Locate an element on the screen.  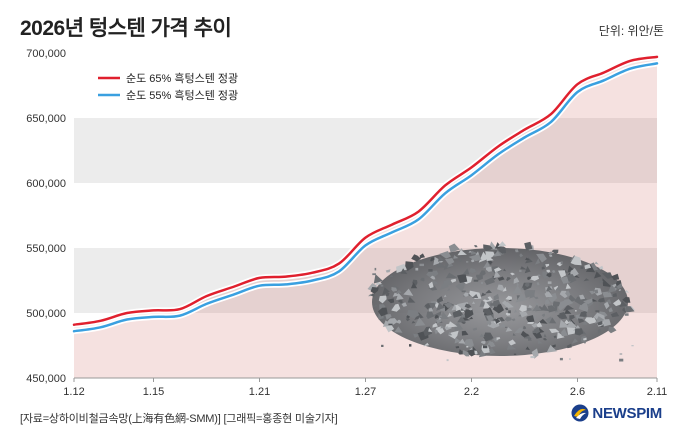
x-tick-label: 1.12 is located at coordinates (73, 392).